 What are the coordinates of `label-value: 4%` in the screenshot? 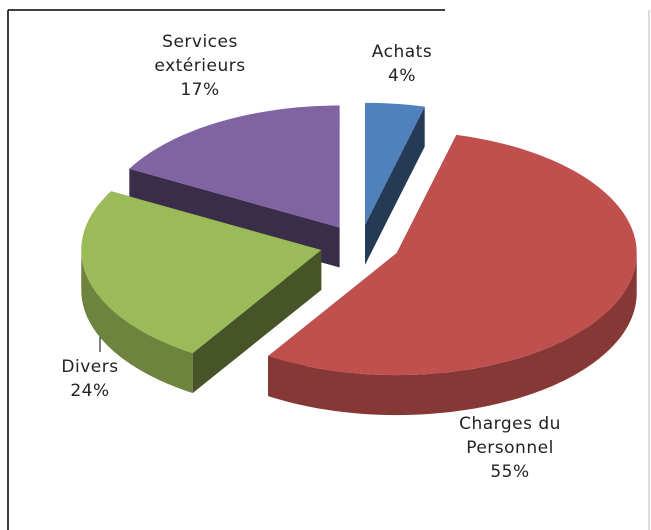 It's located at (402, 76).